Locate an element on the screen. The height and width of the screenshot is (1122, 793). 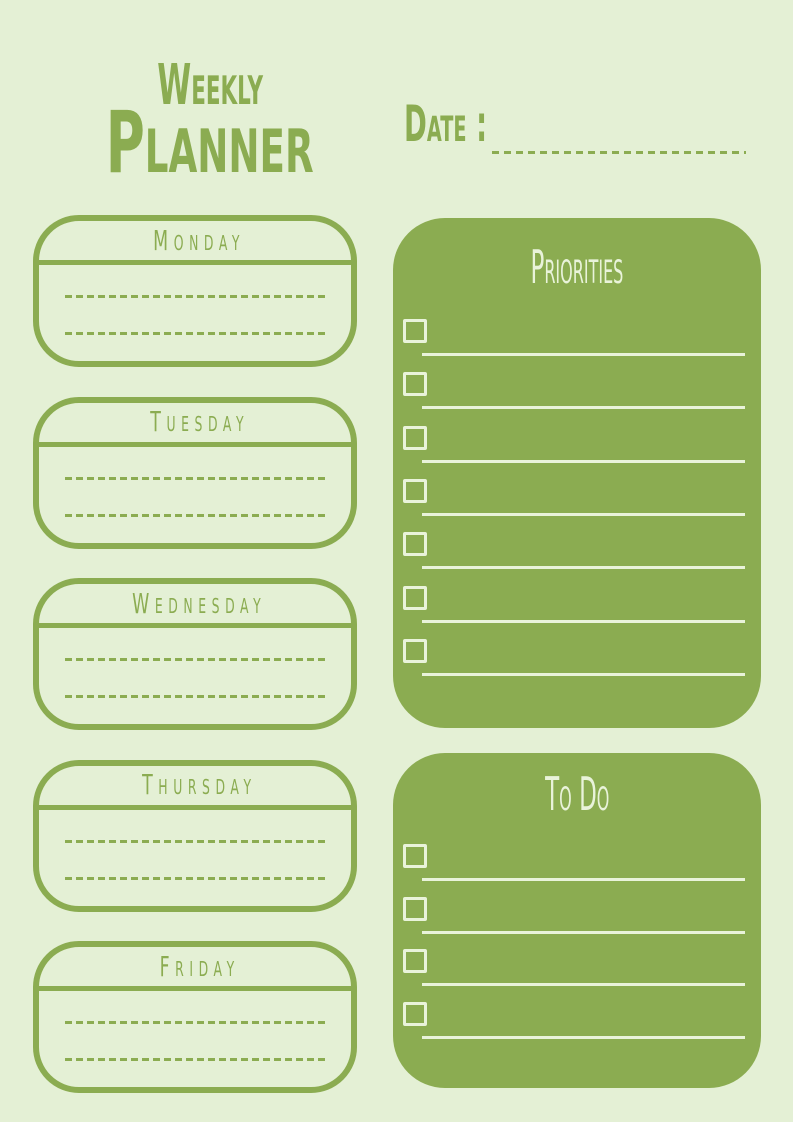
day-label: Thursday is located at coordinates (195, 785).